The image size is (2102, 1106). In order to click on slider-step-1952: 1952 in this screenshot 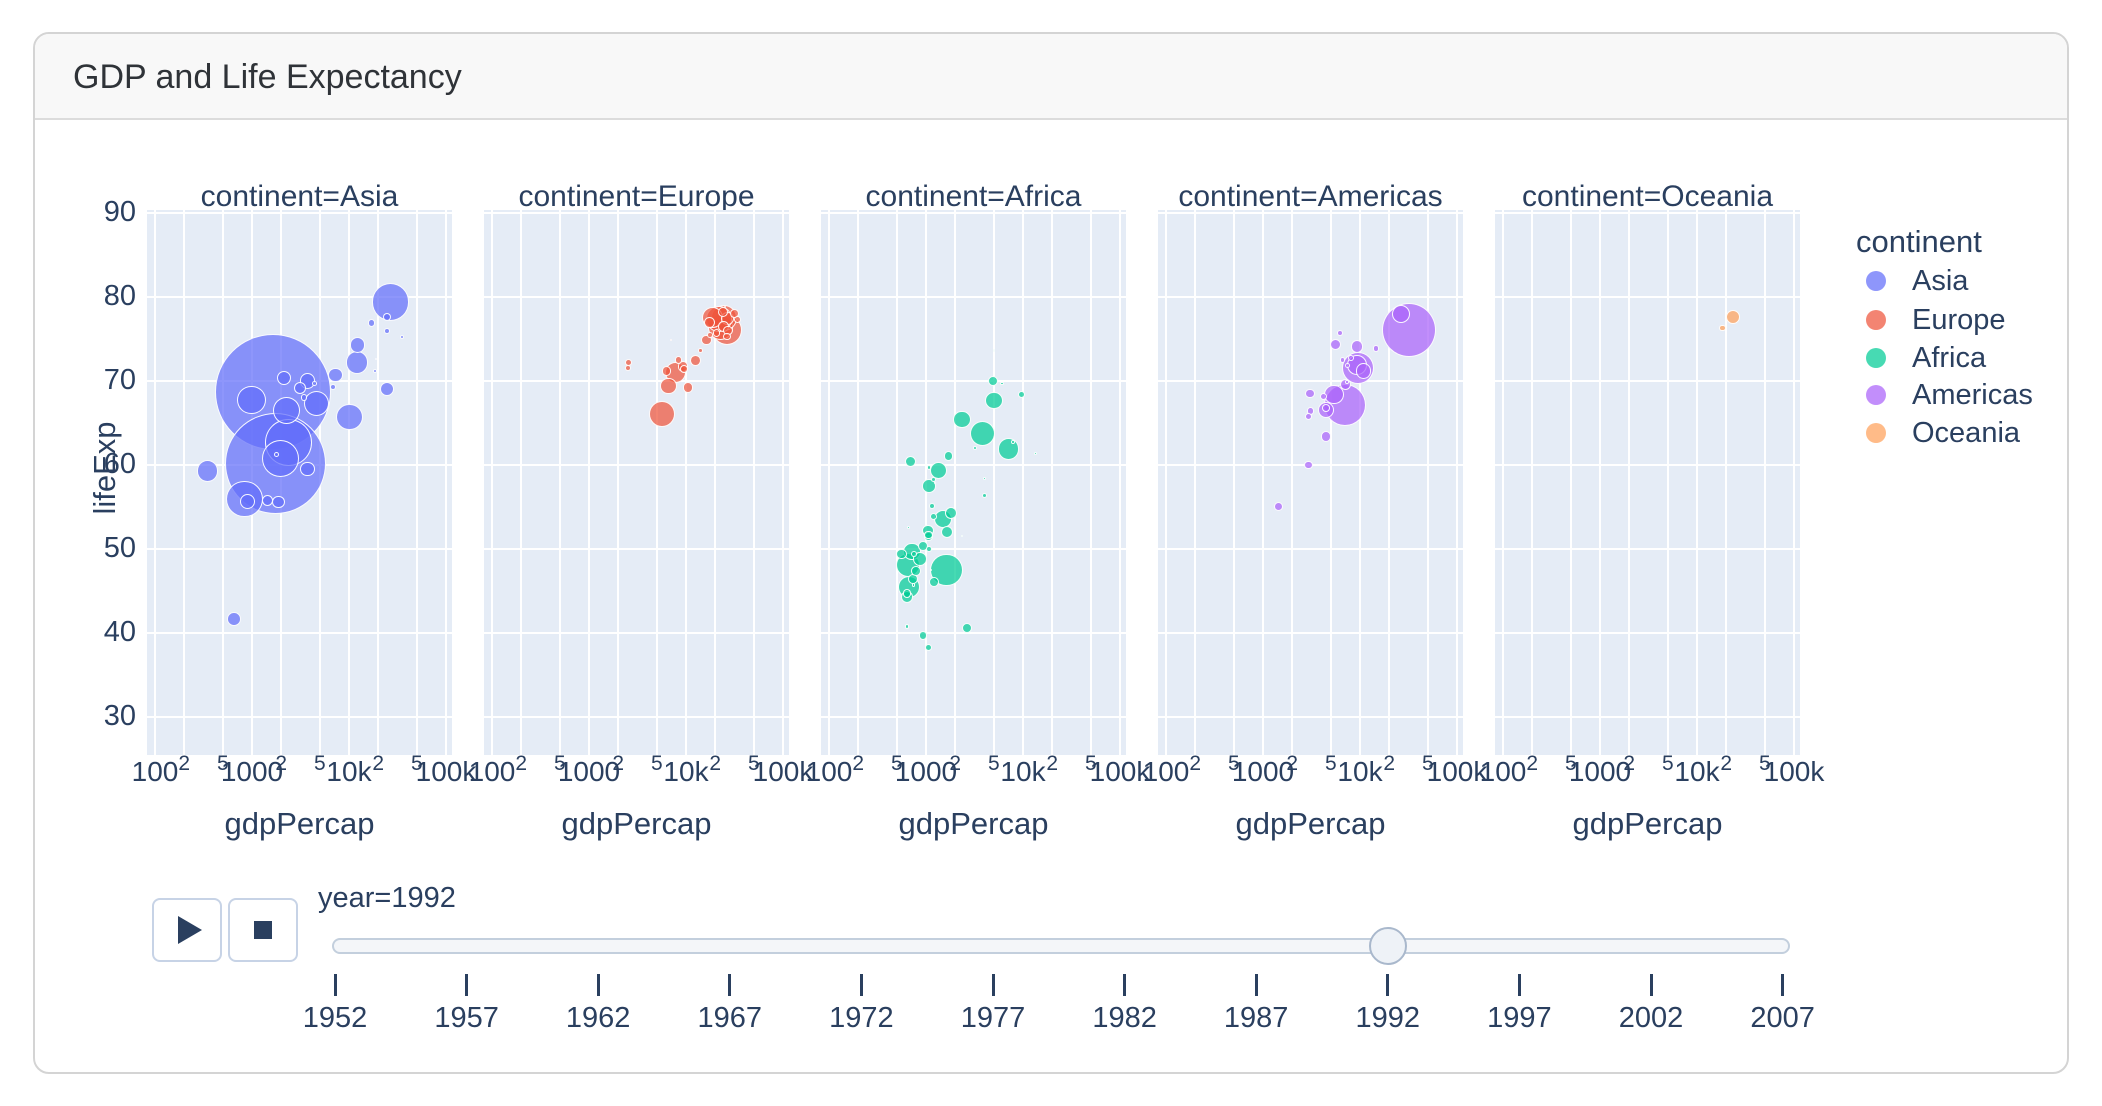, I will do `click(335, 1018)`.